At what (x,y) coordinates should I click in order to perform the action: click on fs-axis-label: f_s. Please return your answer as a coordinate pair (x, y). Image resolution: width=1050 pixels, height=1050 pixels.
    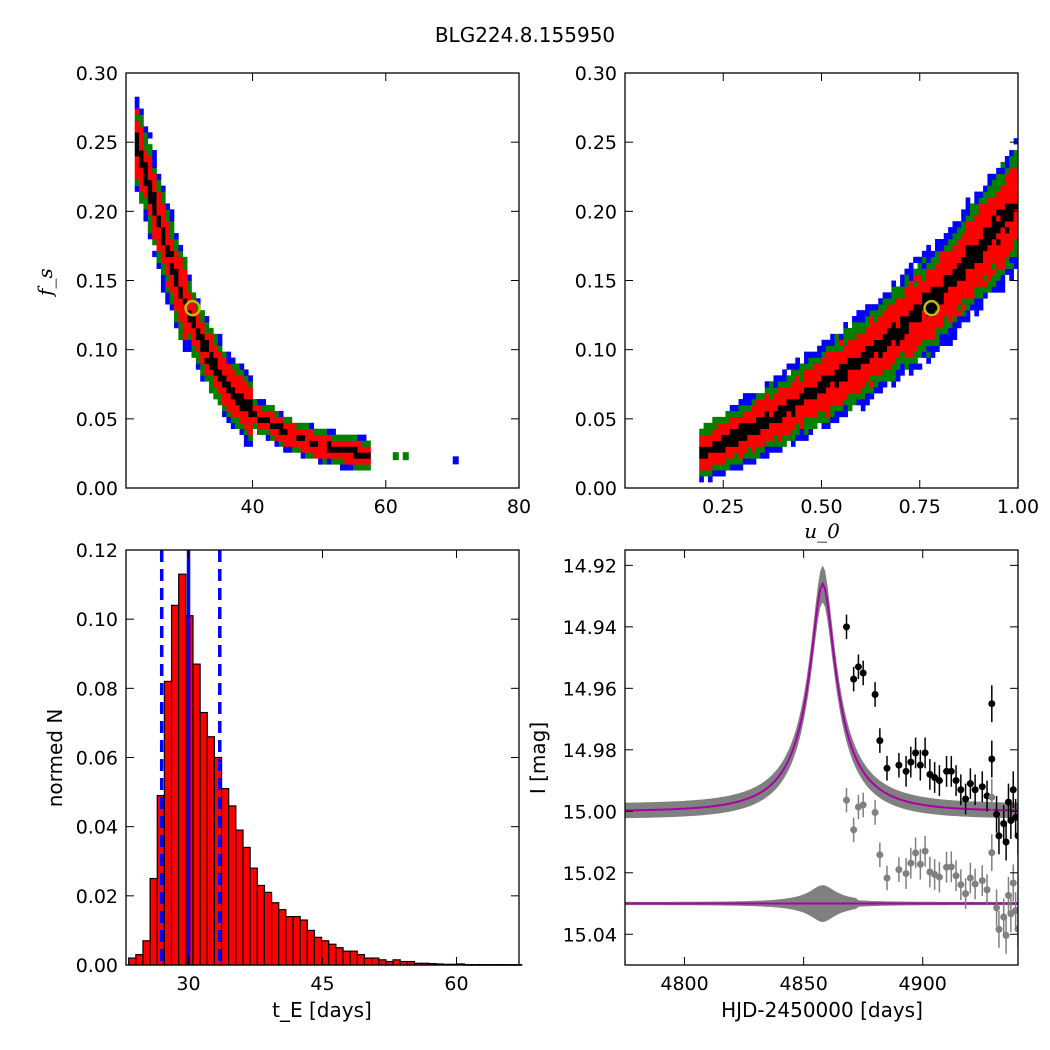
    Looking at the image, I should click on (45, 283).